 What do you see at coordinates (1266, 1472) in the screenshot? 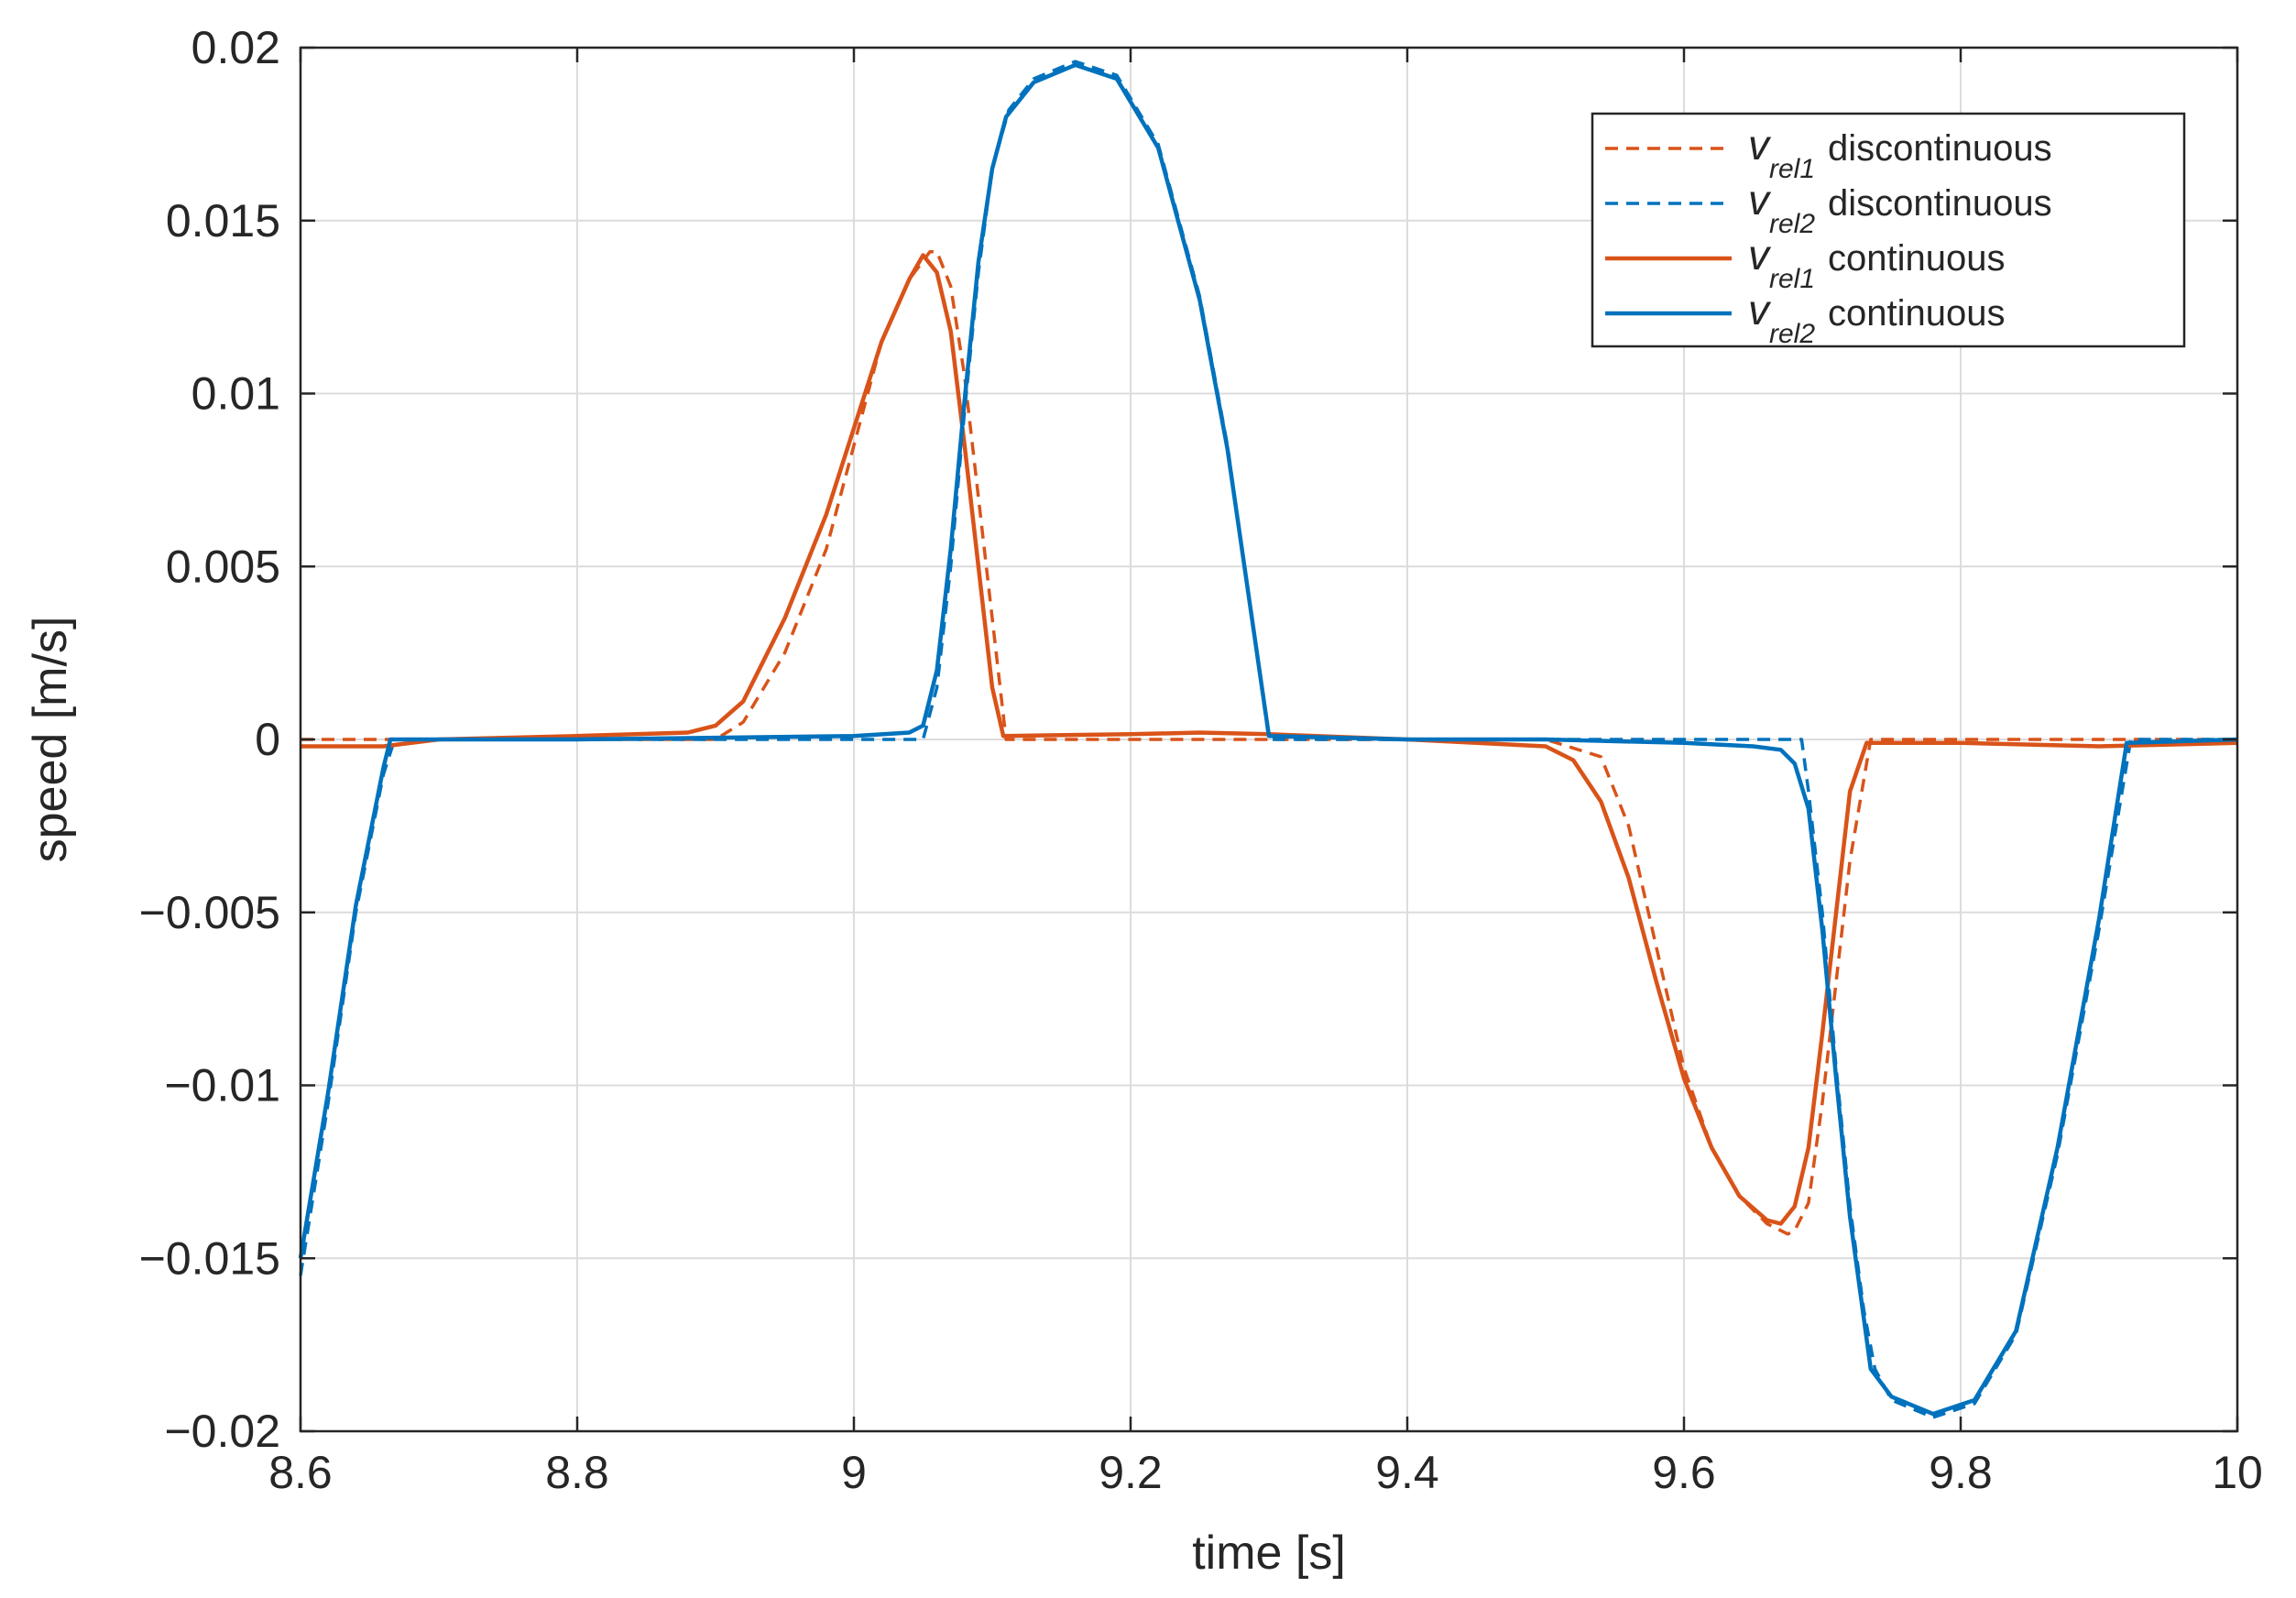
I see `x-tick-labels: 8.6 8.8 9 9.2 9.4 9.6 9.8 10` at bounding box center [1266, 1472].